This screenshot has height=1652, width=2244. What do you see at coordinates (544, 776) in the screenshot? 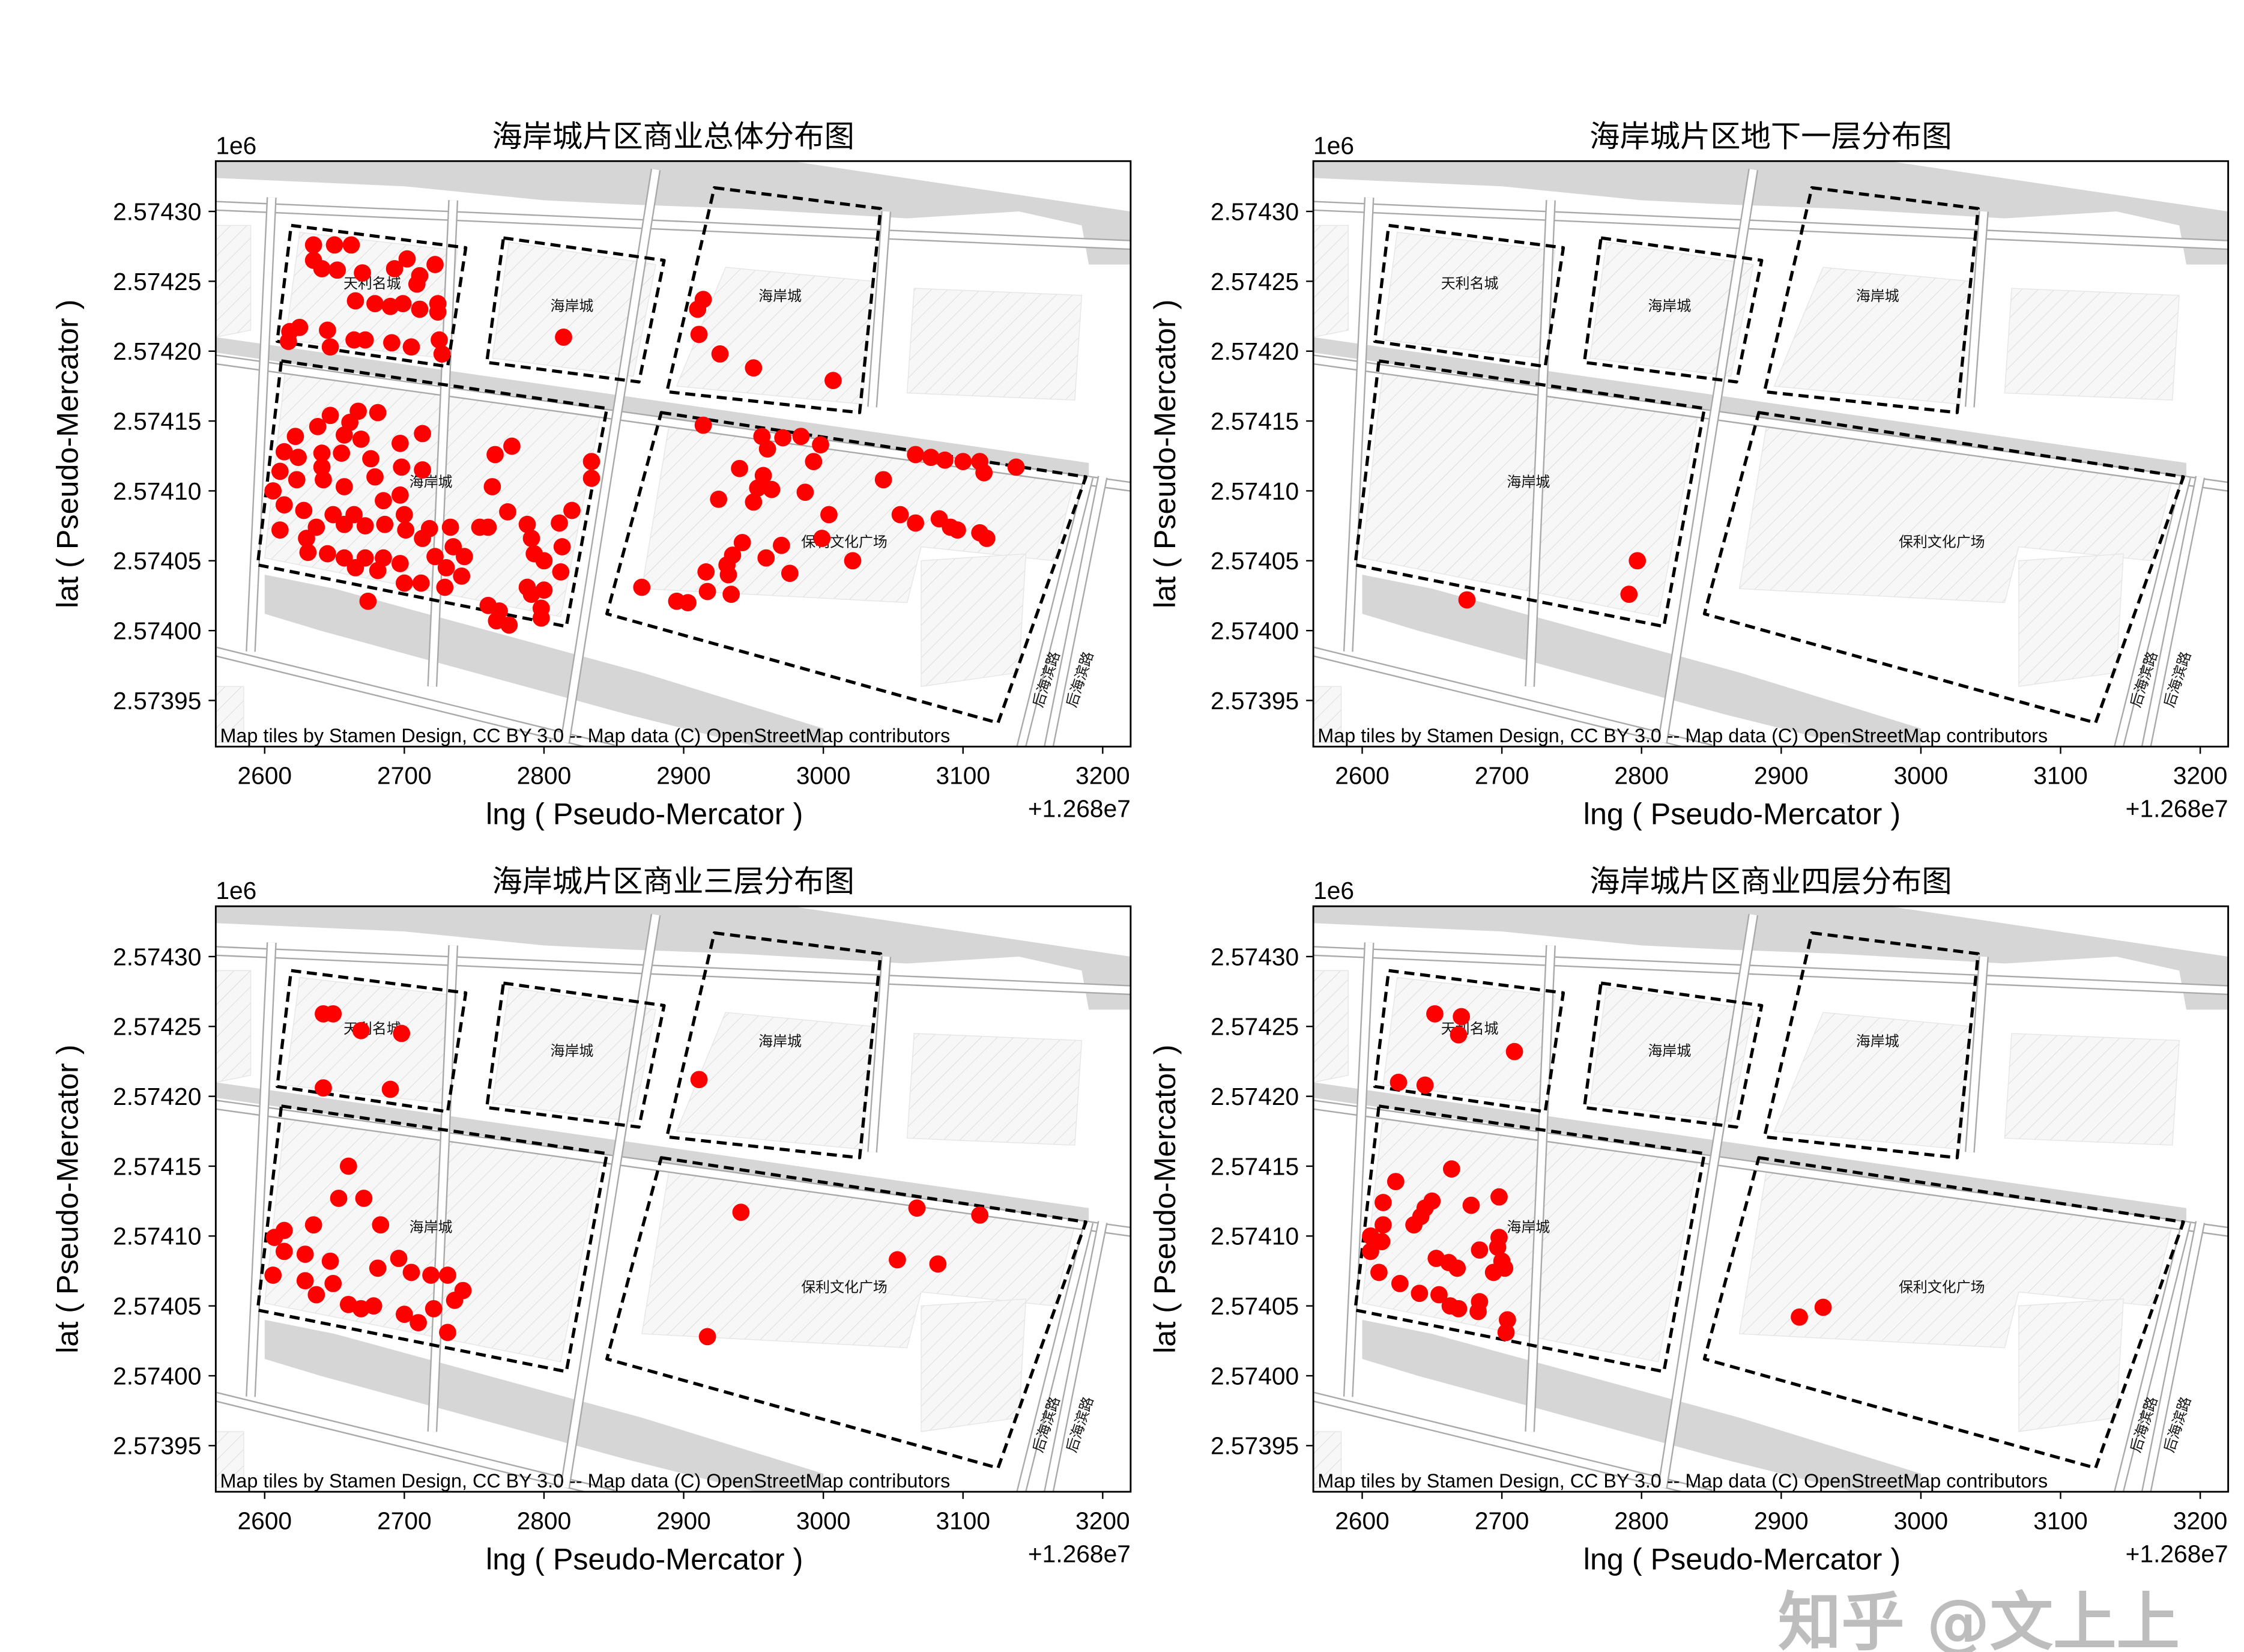
I see `x-tick-label: 2800` at bounding box center [544, 776].